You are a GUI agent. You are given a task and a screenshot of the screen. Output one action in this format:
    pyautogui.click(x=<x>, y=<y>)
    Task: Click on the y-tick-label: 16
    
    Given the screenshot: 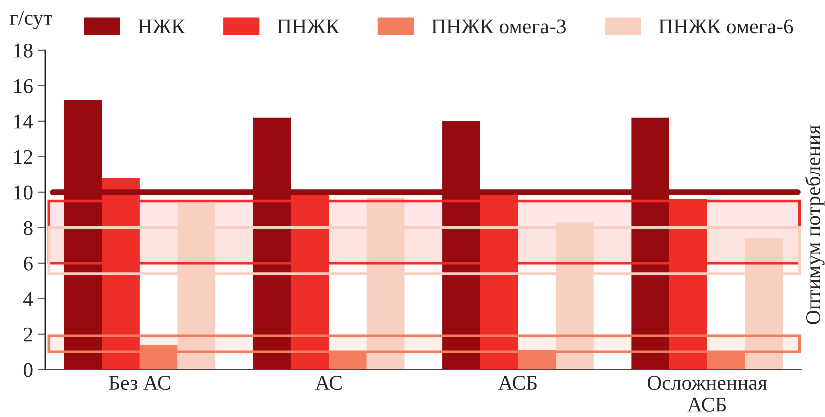 What is the action you would take?
    pyautogui.click(x=23, y=86)
    